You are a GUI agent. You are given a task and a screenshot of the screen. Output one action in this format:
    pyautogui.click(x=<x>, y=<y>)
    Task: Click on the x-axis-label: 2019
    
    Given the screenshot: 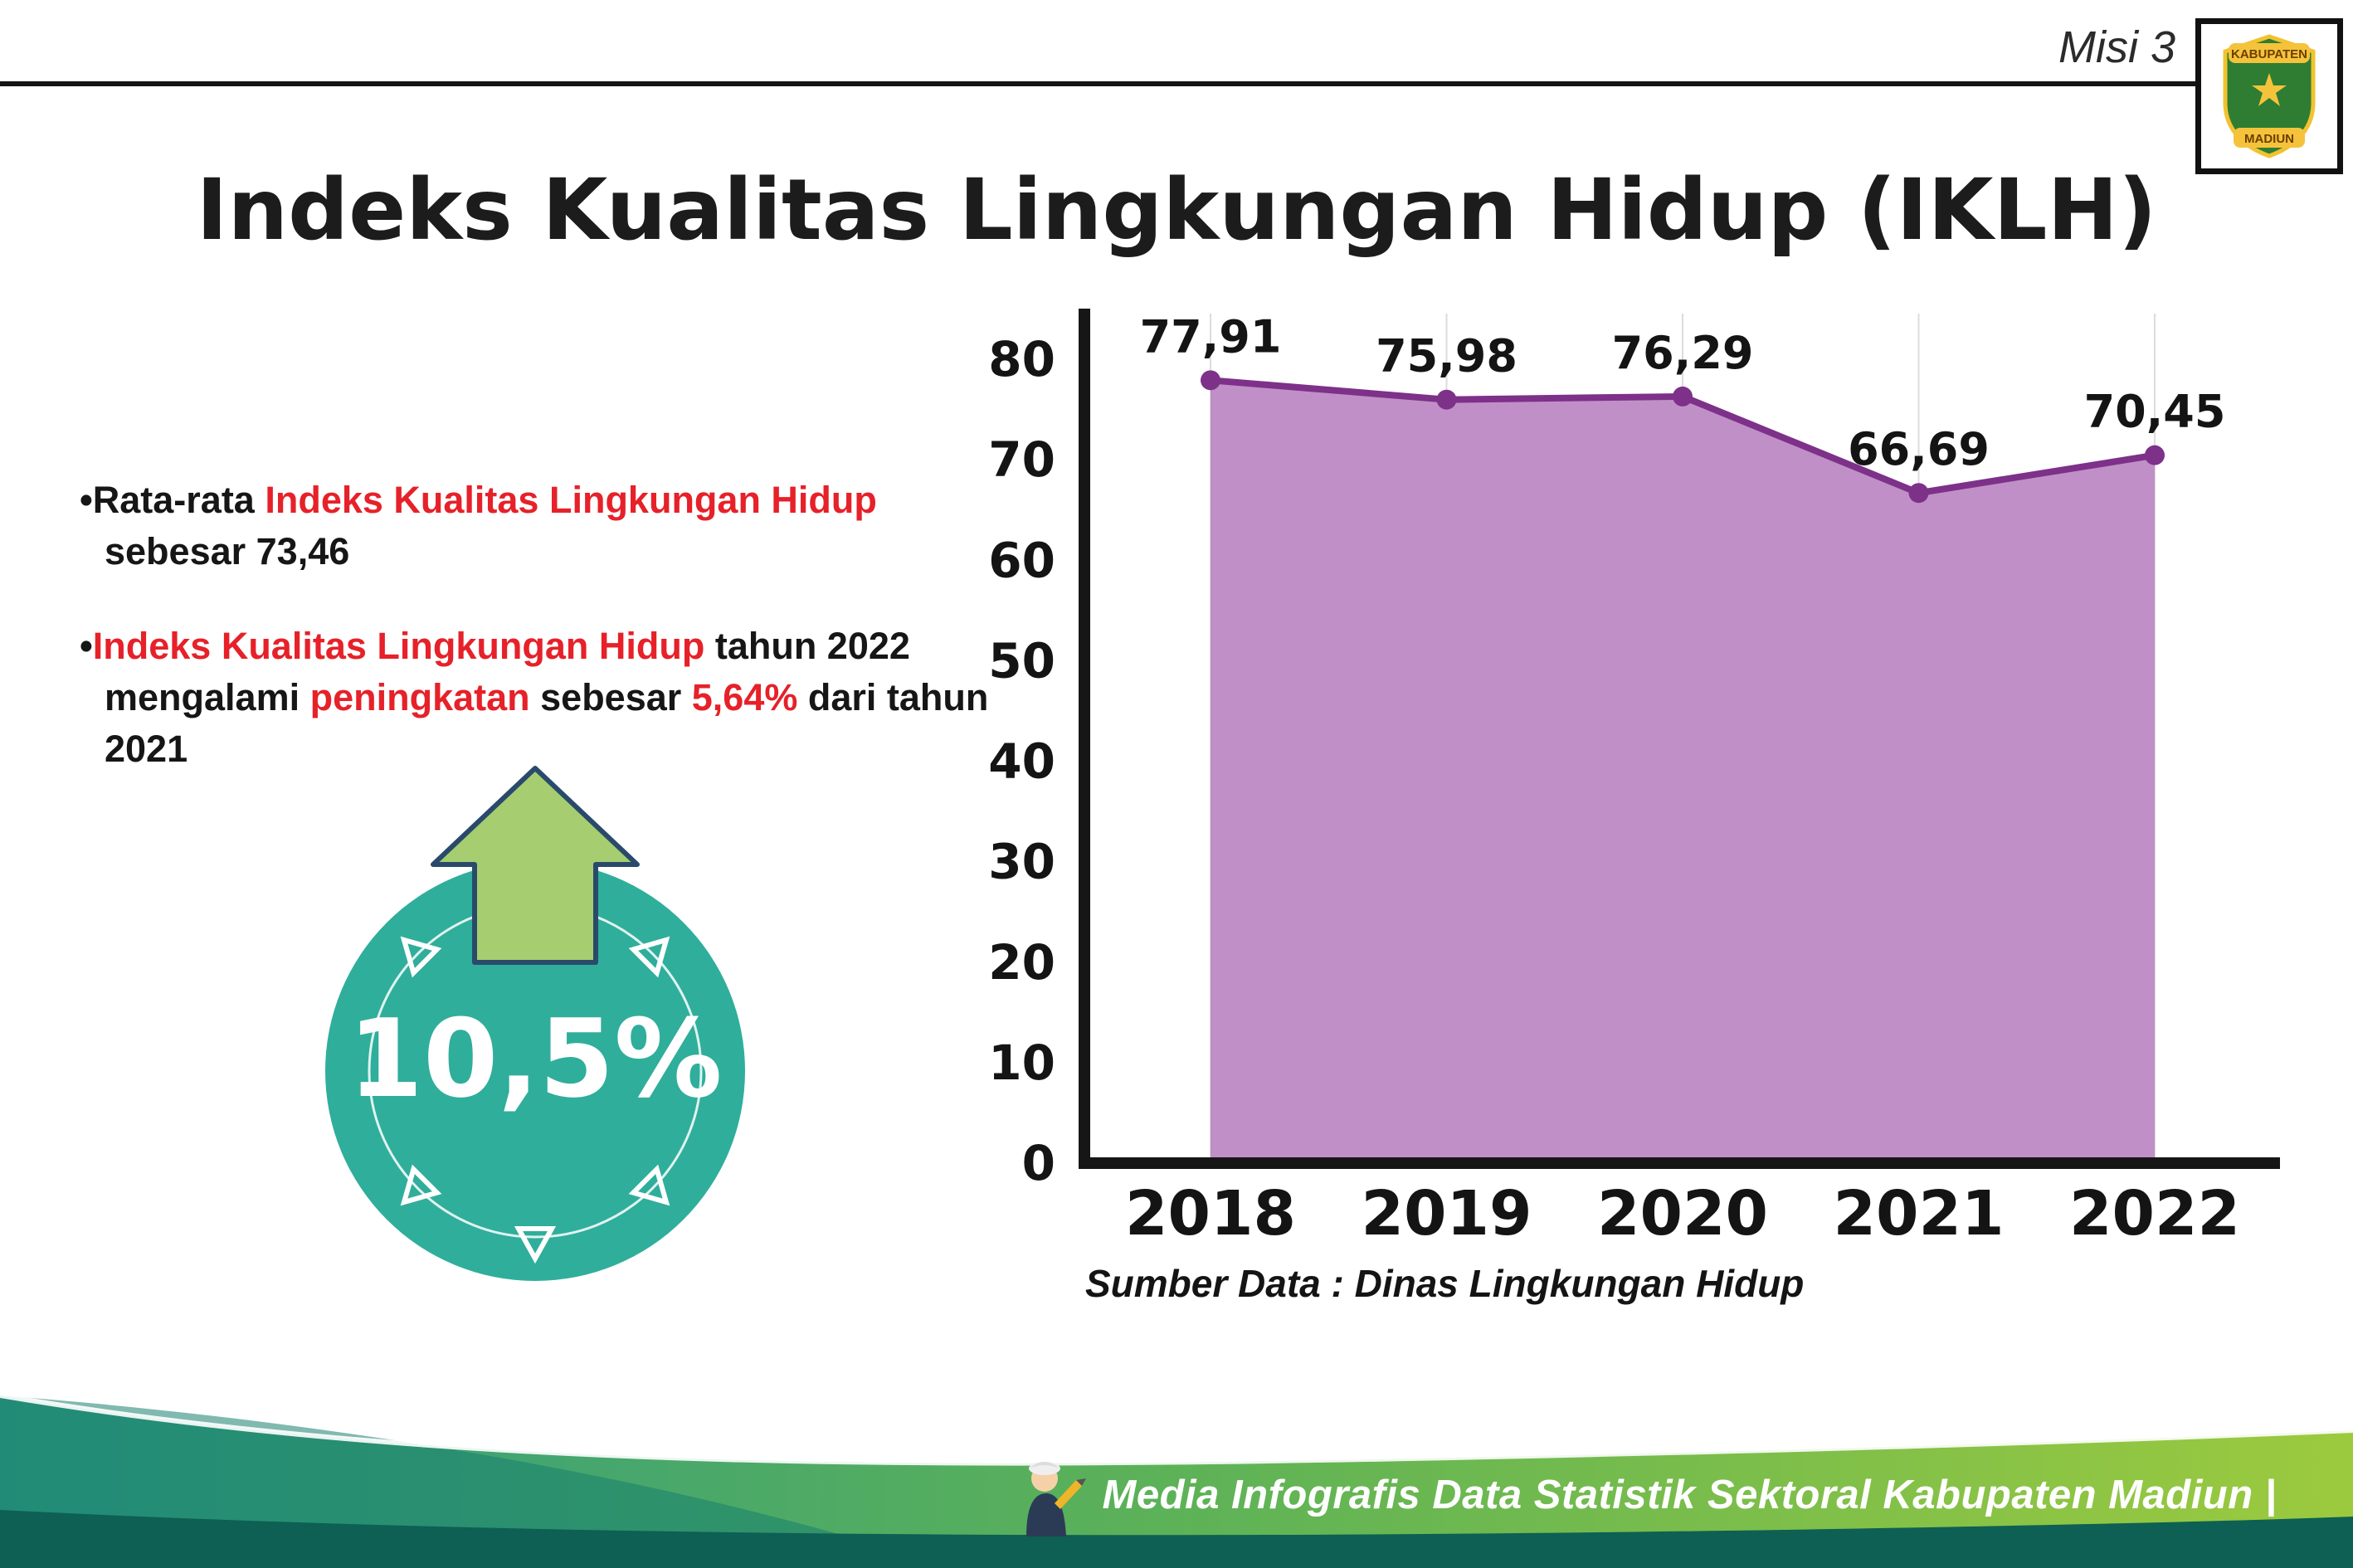 What is the action you would take?
    pyautogui.click(x=1447, y=1213)
    